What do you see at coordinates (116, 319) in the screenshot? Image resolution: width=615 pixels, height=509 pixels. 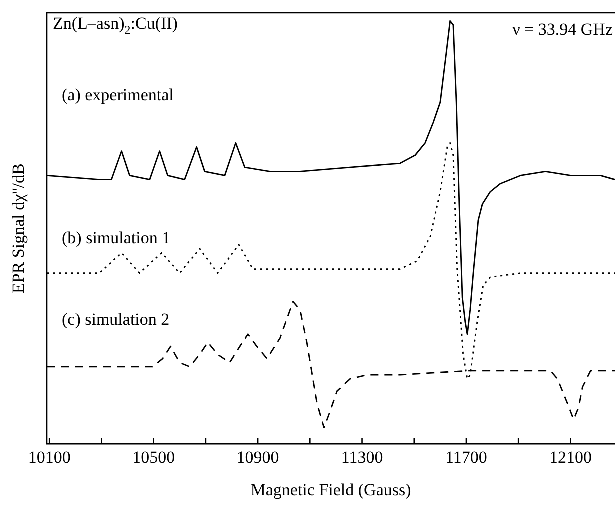 I see `series-label: (c) simulation 2` at bounding box center [116, 319].